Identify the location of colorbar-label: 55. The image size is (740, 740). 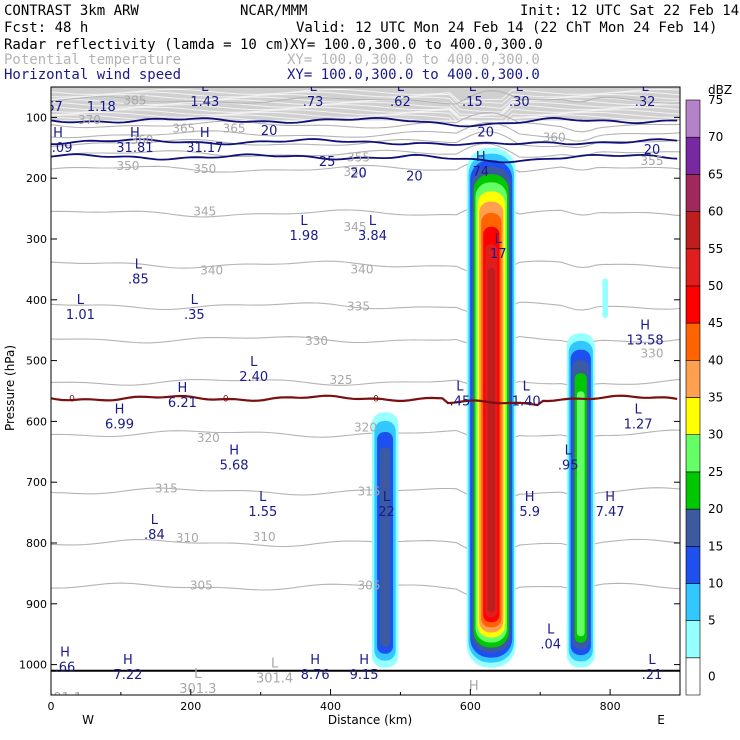
(715, 249).